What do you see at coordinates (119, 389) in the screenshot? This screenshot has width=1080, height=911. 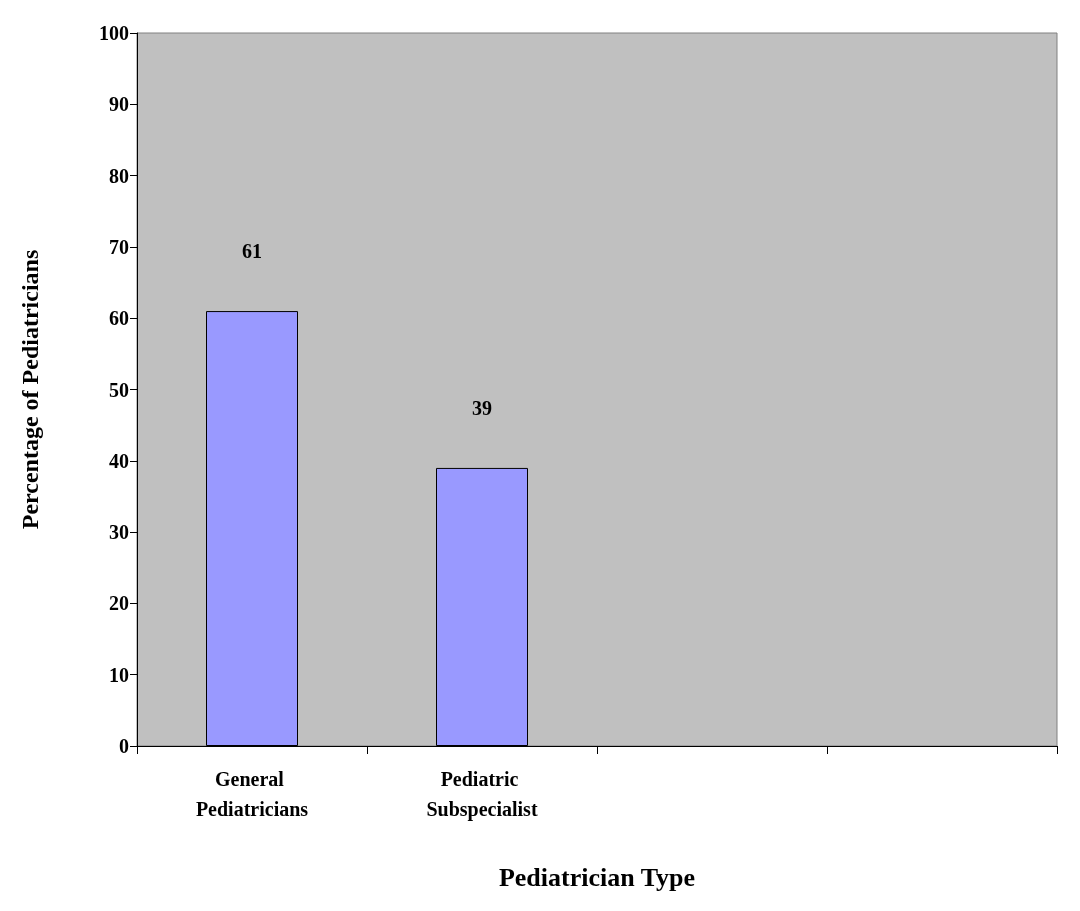 I see `y-tick-label: 50` at bounding box center [119, 389].